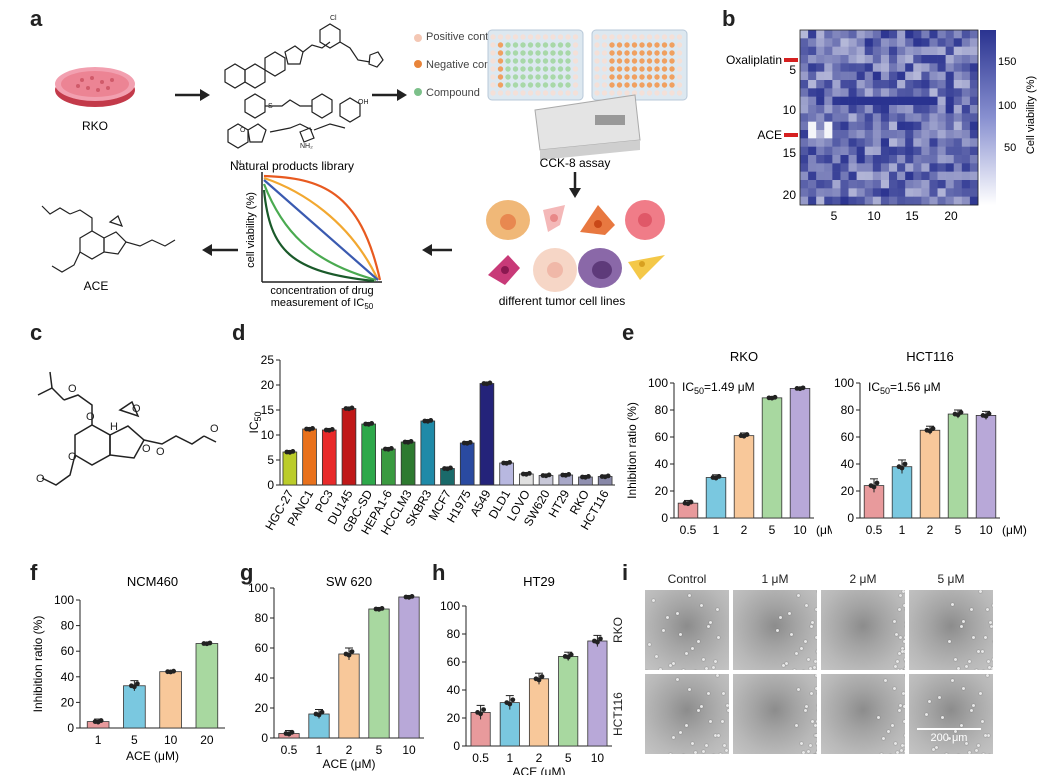 Image resolution: width=1046 pixels, height=778 pixels. What do you see at coordinates (108, 239) in the screenshot?
I see `ace-structure-small` at bounding box center [108, 239].